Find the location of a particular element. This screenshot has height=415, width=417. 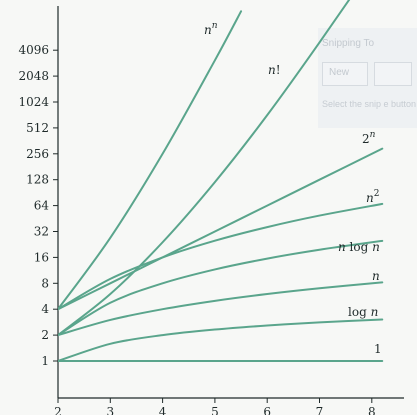

x-tick-label: 7 is located at coordinates (320, 410).